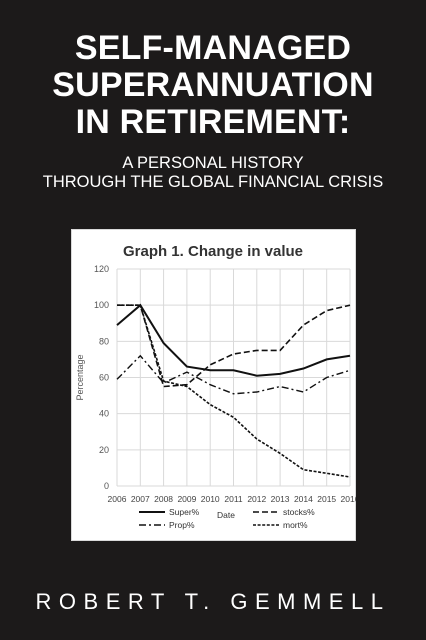 The height and width of the screenshot is (640, 426). Describe the element at coordinates (233, 374) in the screenshot. I see `series-line-prop` at that location.